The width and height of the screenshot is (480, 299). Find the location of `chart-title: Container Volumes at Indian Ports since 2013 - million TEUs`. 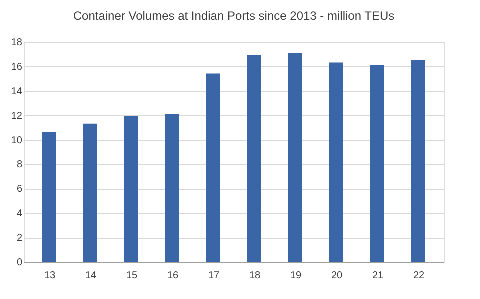

chart-title: Container Volumes at Indian Ports since 2013 - million TEUs is located at coordinates (234, 16).